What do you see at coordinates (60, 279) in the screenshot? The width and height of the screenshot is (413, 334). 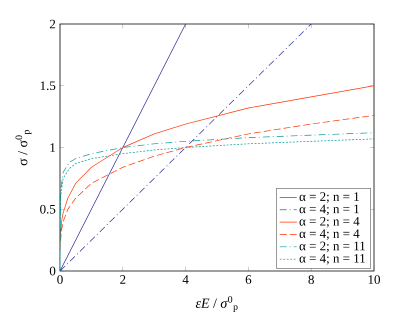 I see `x-tick-label: 0` at bounding box center [60, 279].